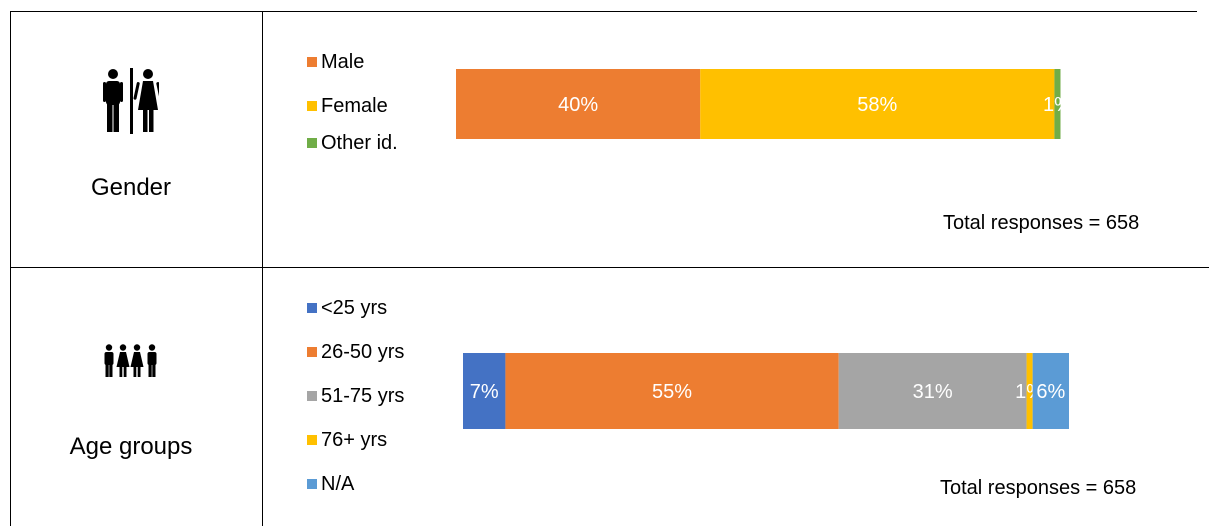  What do you see at coordinates (1041, 223) in the screenshot?
I see `gender-total-responses: Total responses = 658` at bounding box center [1041, 223].